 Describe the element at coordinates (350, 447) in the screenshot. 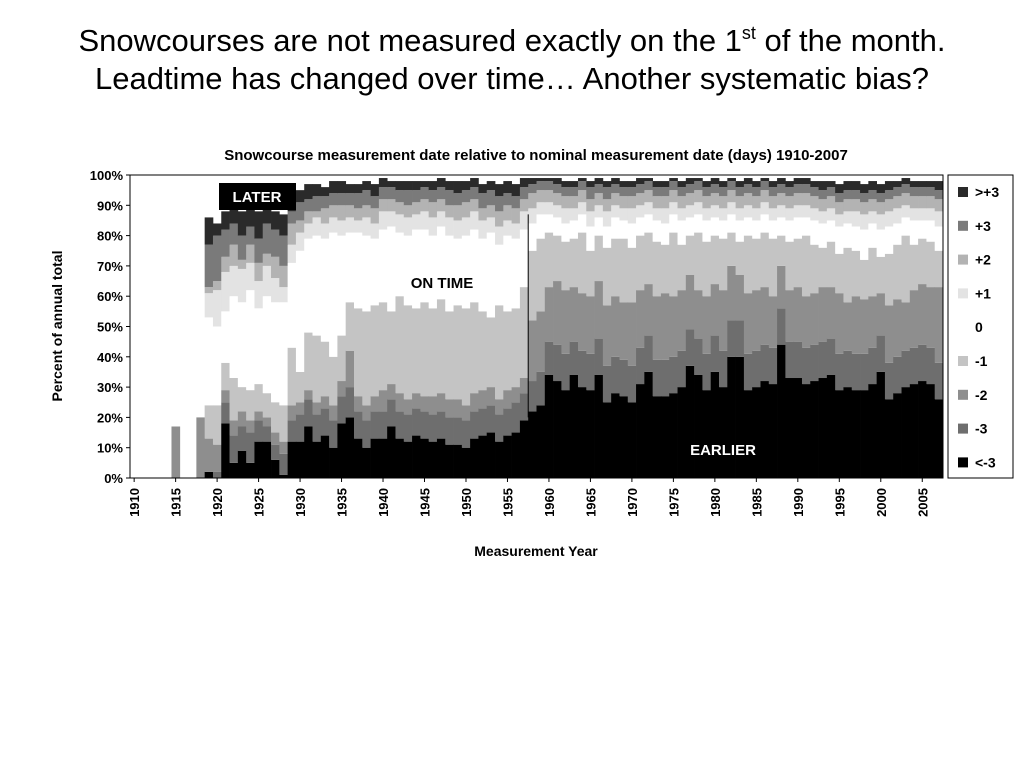

I see `bar-segment-1936-s0` at that location.